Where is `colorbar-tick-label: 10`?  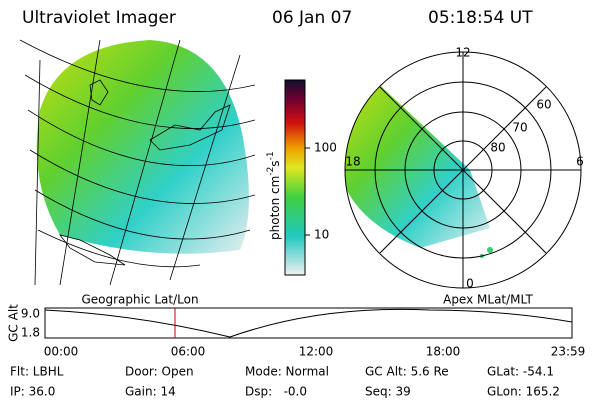 colorbar-tick-label: 10 is located at coordinates (321, 235).